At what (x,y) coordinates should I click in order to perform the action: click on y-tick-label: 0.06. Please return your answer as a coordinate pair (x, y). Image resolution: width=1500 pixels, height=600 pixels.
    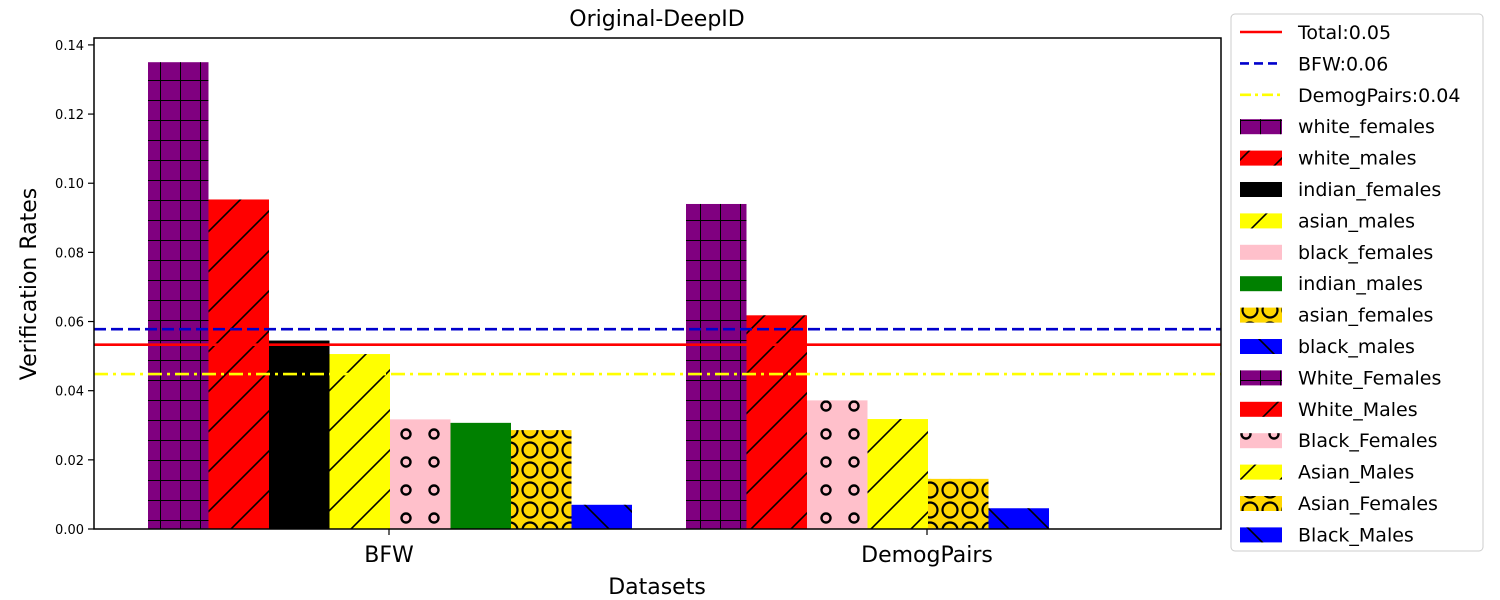
    Looking at the image, I should click on (69, 323).